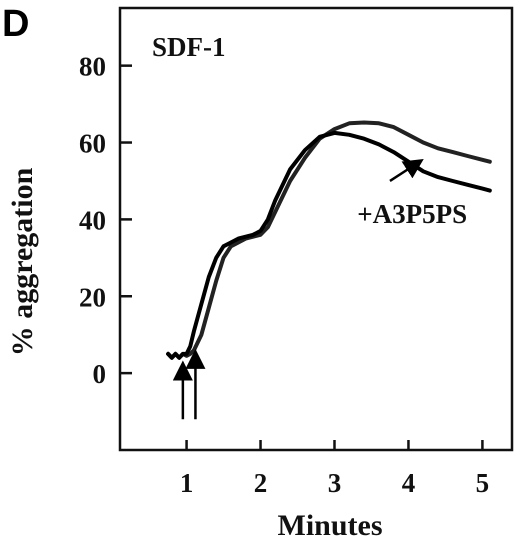 This screenshot has height=550, width=520. Describe the element at coordinates (15, 24) in the screenshot. I see `panel-label: D` at that location.